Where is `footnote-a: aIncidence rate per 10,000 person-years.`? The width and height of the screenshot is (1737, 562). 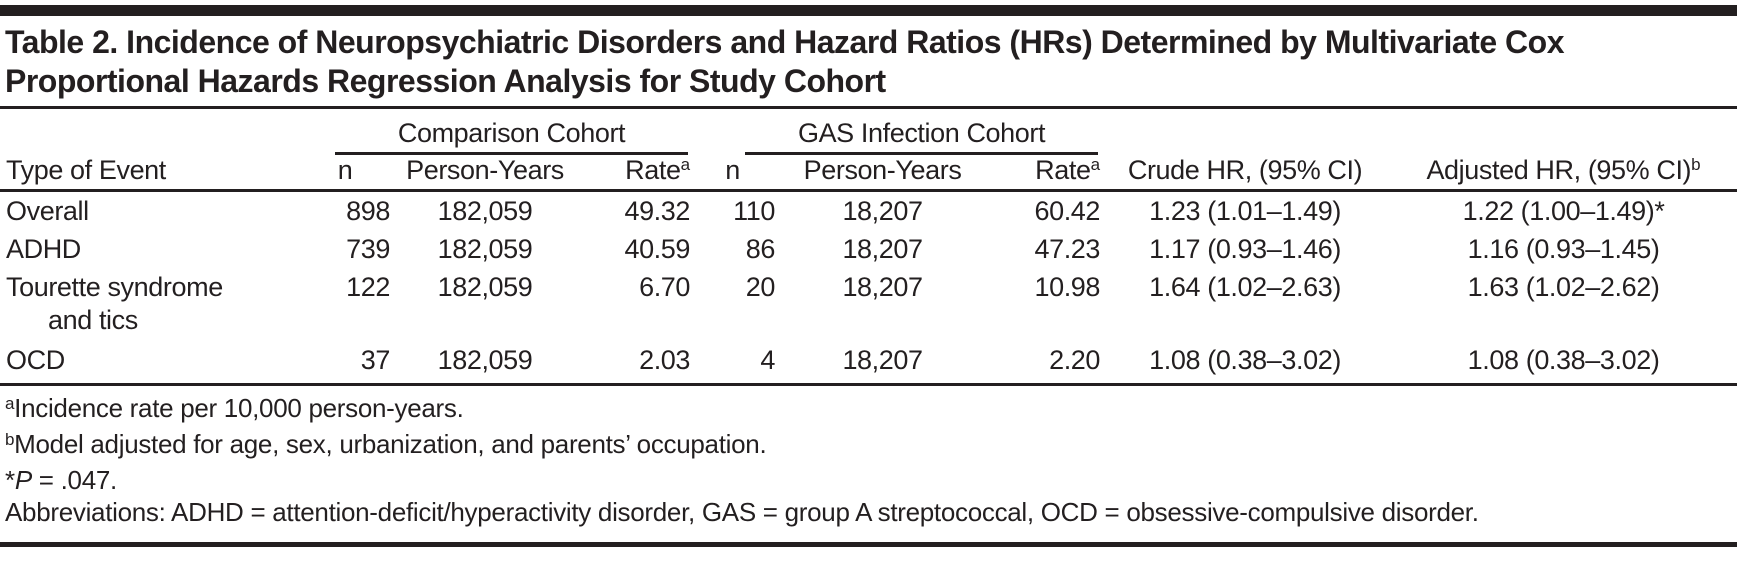 footnote-a: aIncidence rate per 10,000 person-years. is located at coordinates (871, 410).